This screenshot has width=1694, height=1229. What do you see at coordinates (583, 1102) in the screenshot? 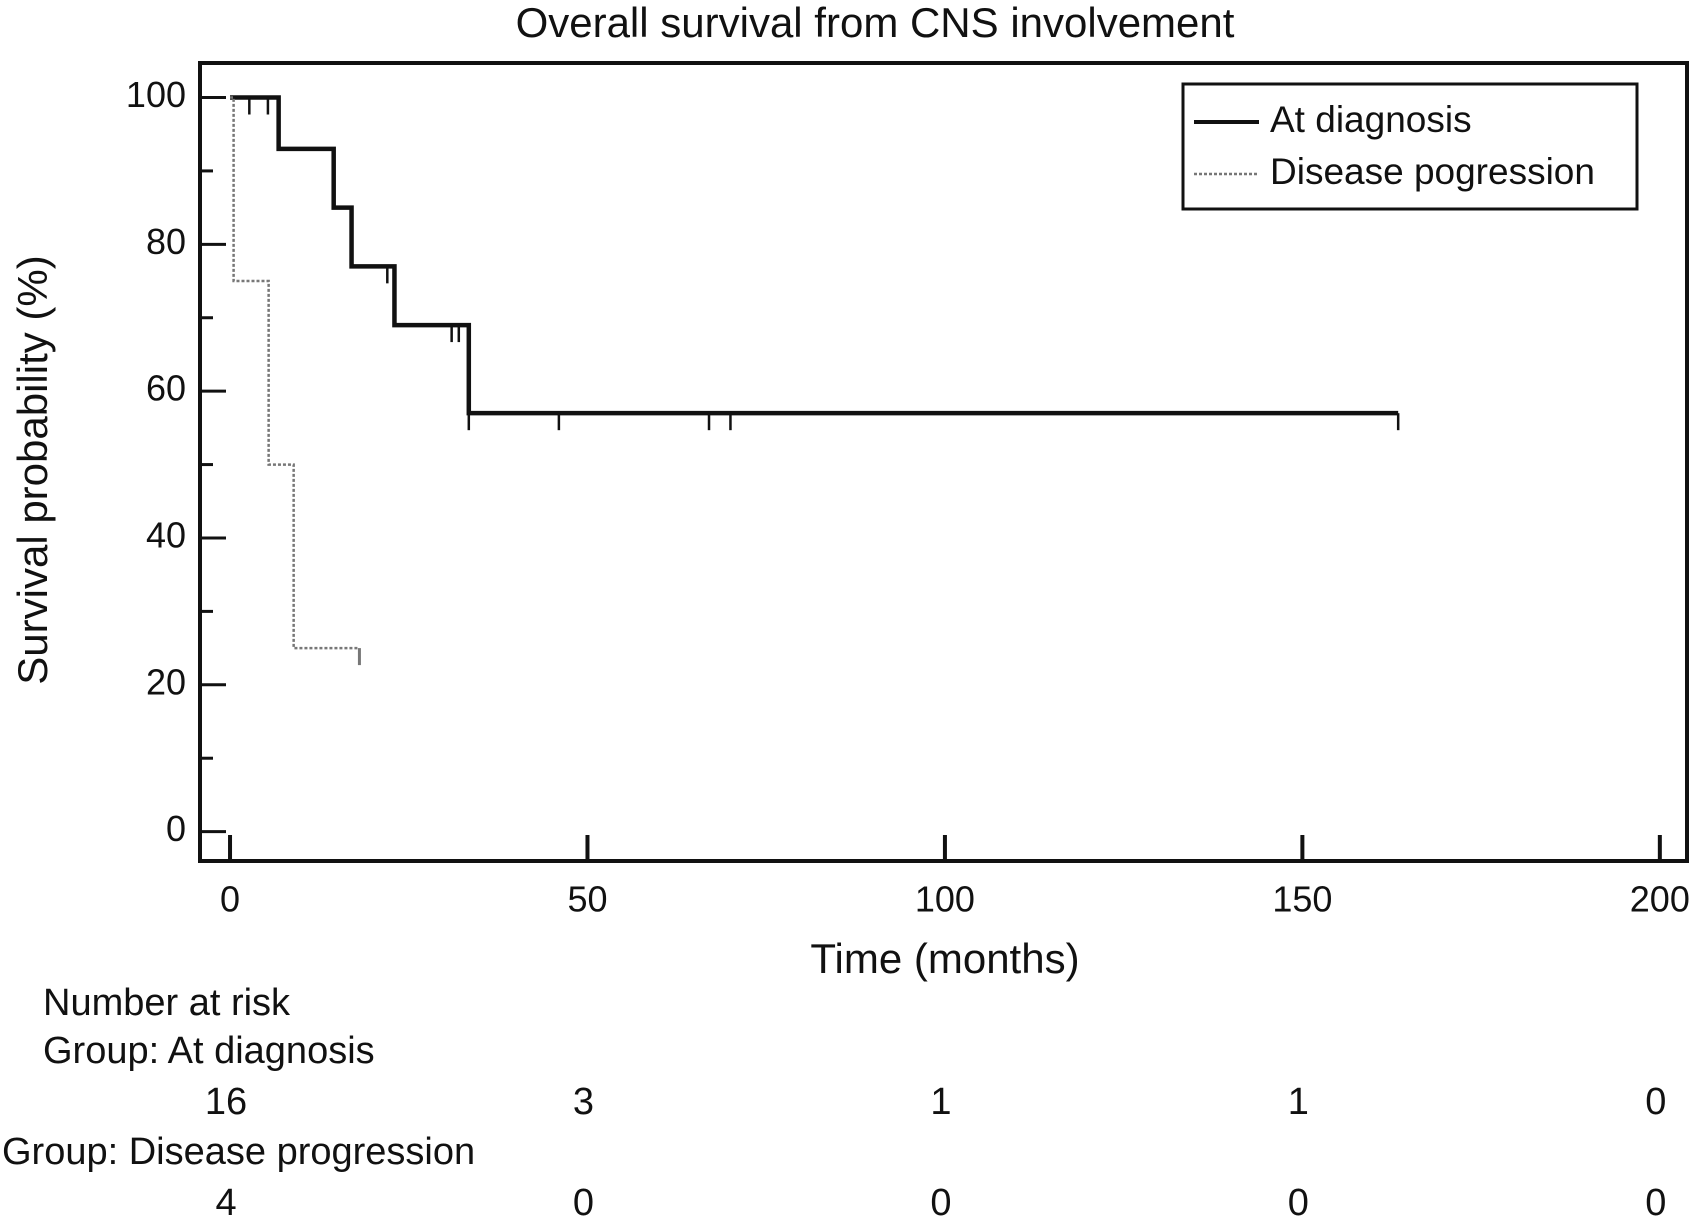
I see `risk-count: 3` at bounding box center [583, 1102].